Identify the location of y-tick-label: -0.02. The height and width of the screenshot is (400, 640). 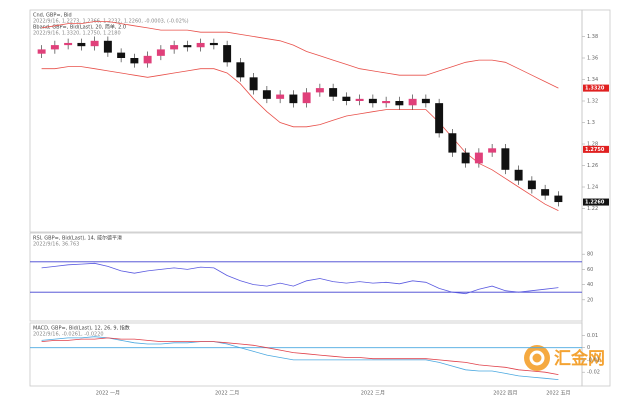
(593, 373).